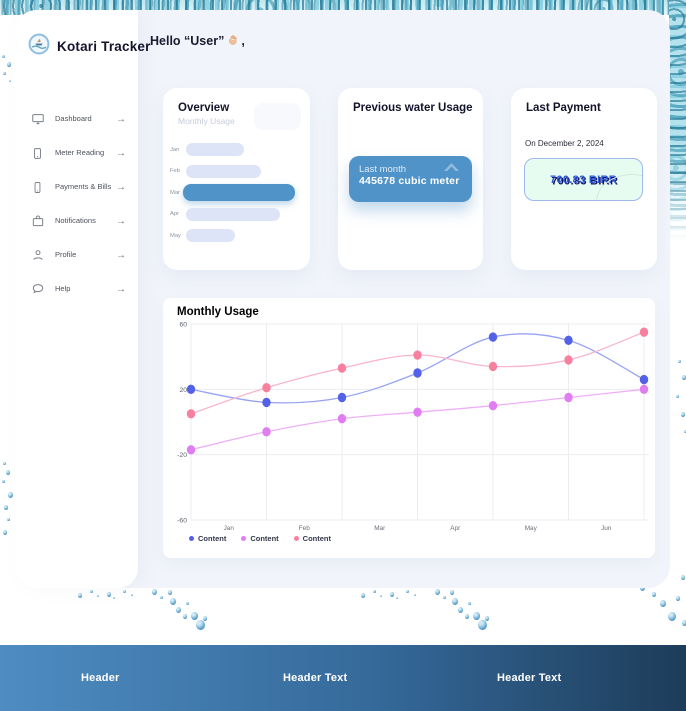  What do you see at coordinates (82, 35) in the screenshot?
I see `brand: Kotari Tracker` at bounding box center [82, 35].